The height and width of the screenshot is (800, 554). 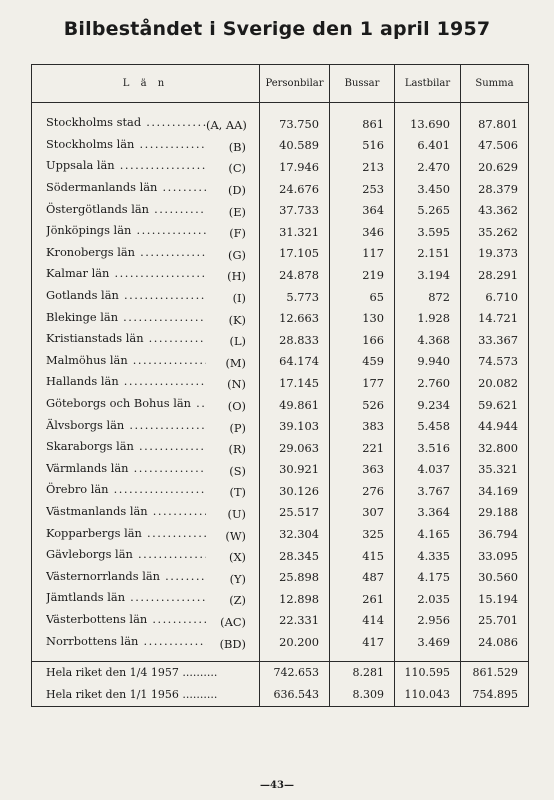 I want to click on lan-label: Kronobergs län, so click(x=91, y=251).